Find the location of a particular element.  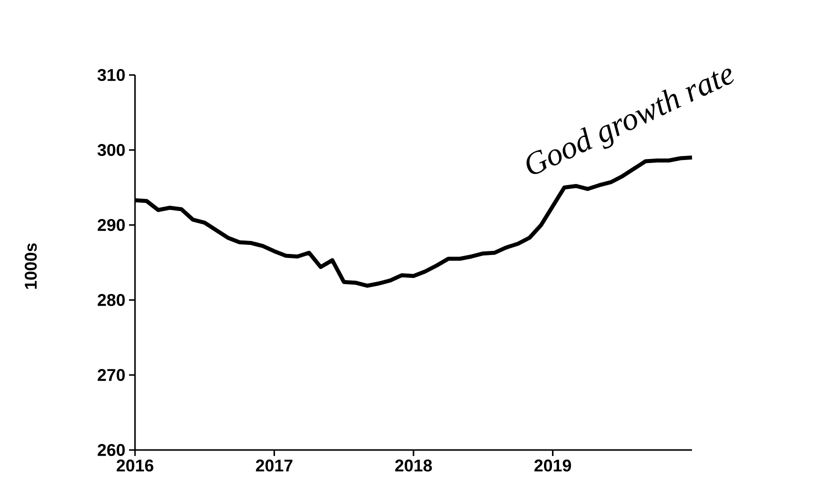

y-tick-label: 270 is located at coordinates (111, 375).